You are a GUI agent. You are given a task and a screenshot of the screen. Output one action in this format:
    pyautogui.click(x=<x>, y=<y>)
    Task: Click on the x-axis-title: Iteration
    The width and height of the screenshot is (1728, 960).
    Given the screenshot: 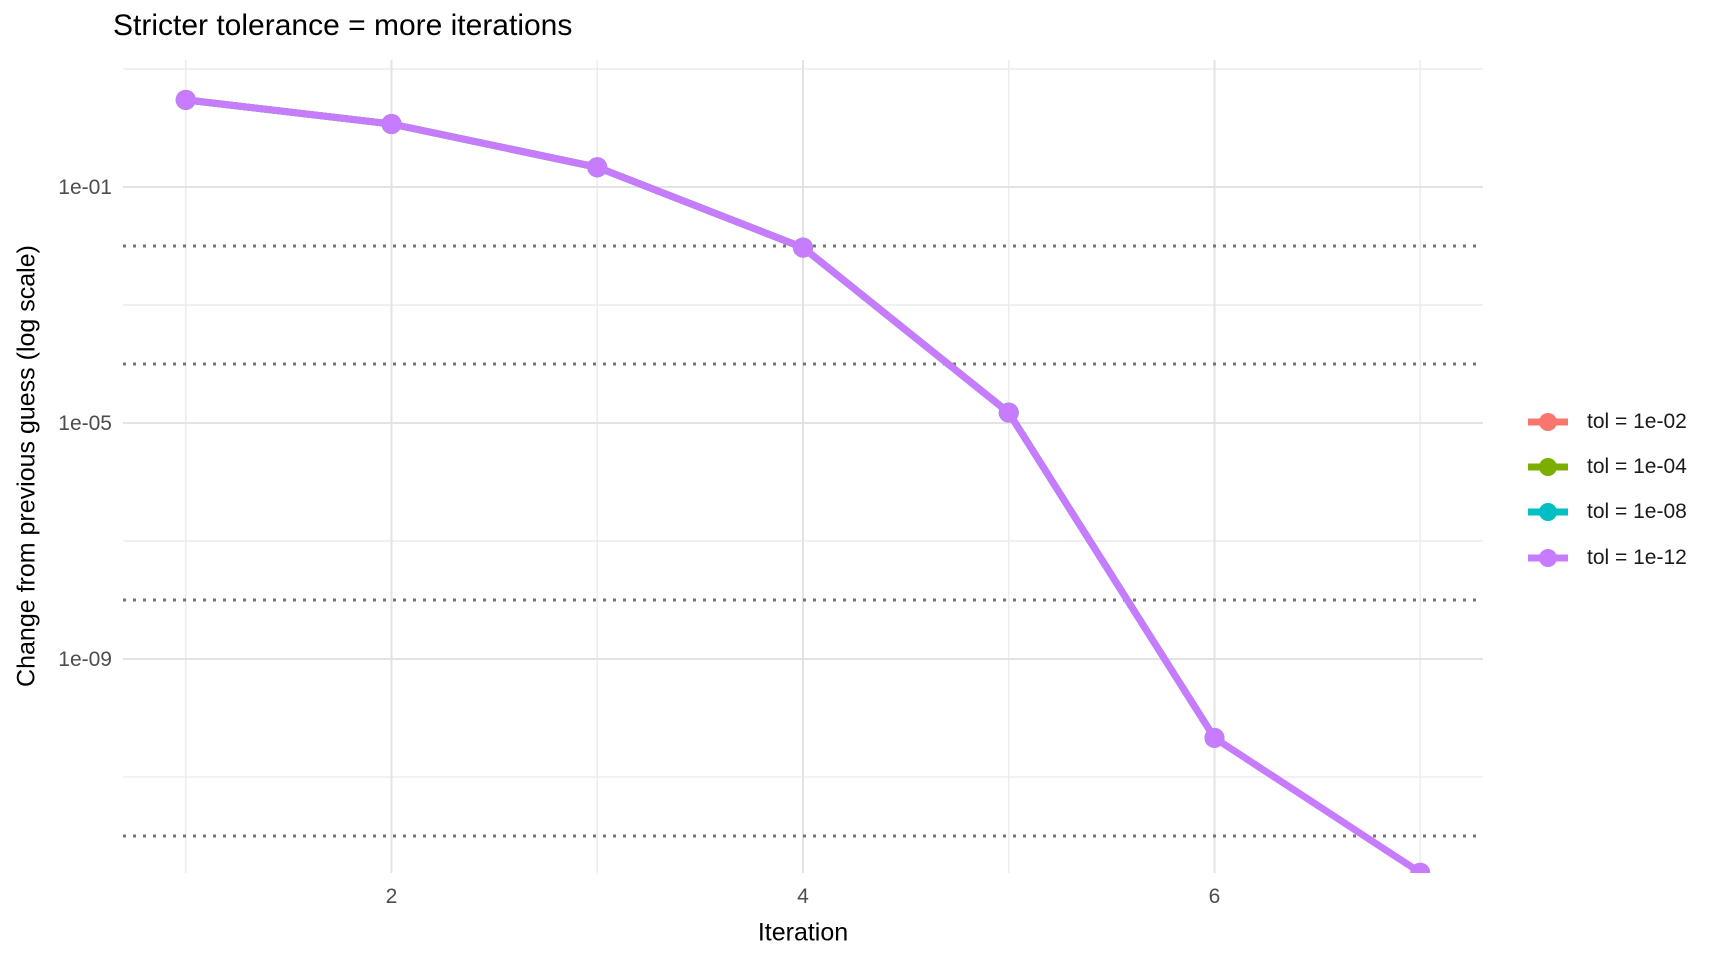 What is the action you would take?
    pyautogui.click(x=803, y=932)
    